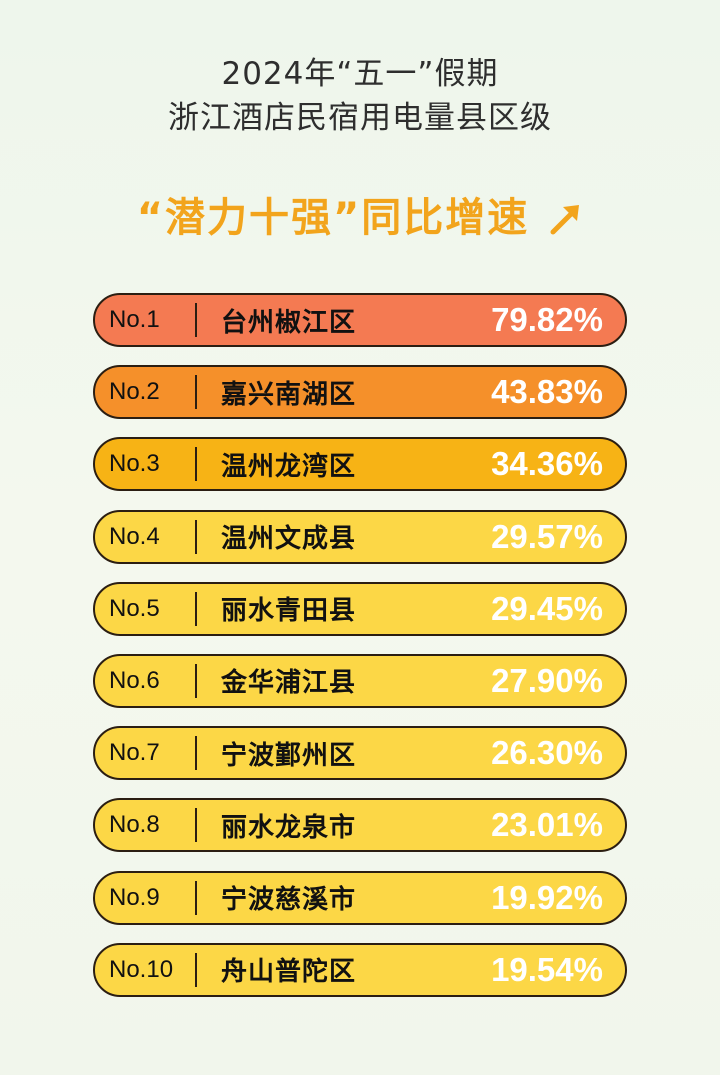  What do you see at coordinates (565, 220) in the screenshot?
I see `up-arrow-icon` at bounding box center [565, 220].